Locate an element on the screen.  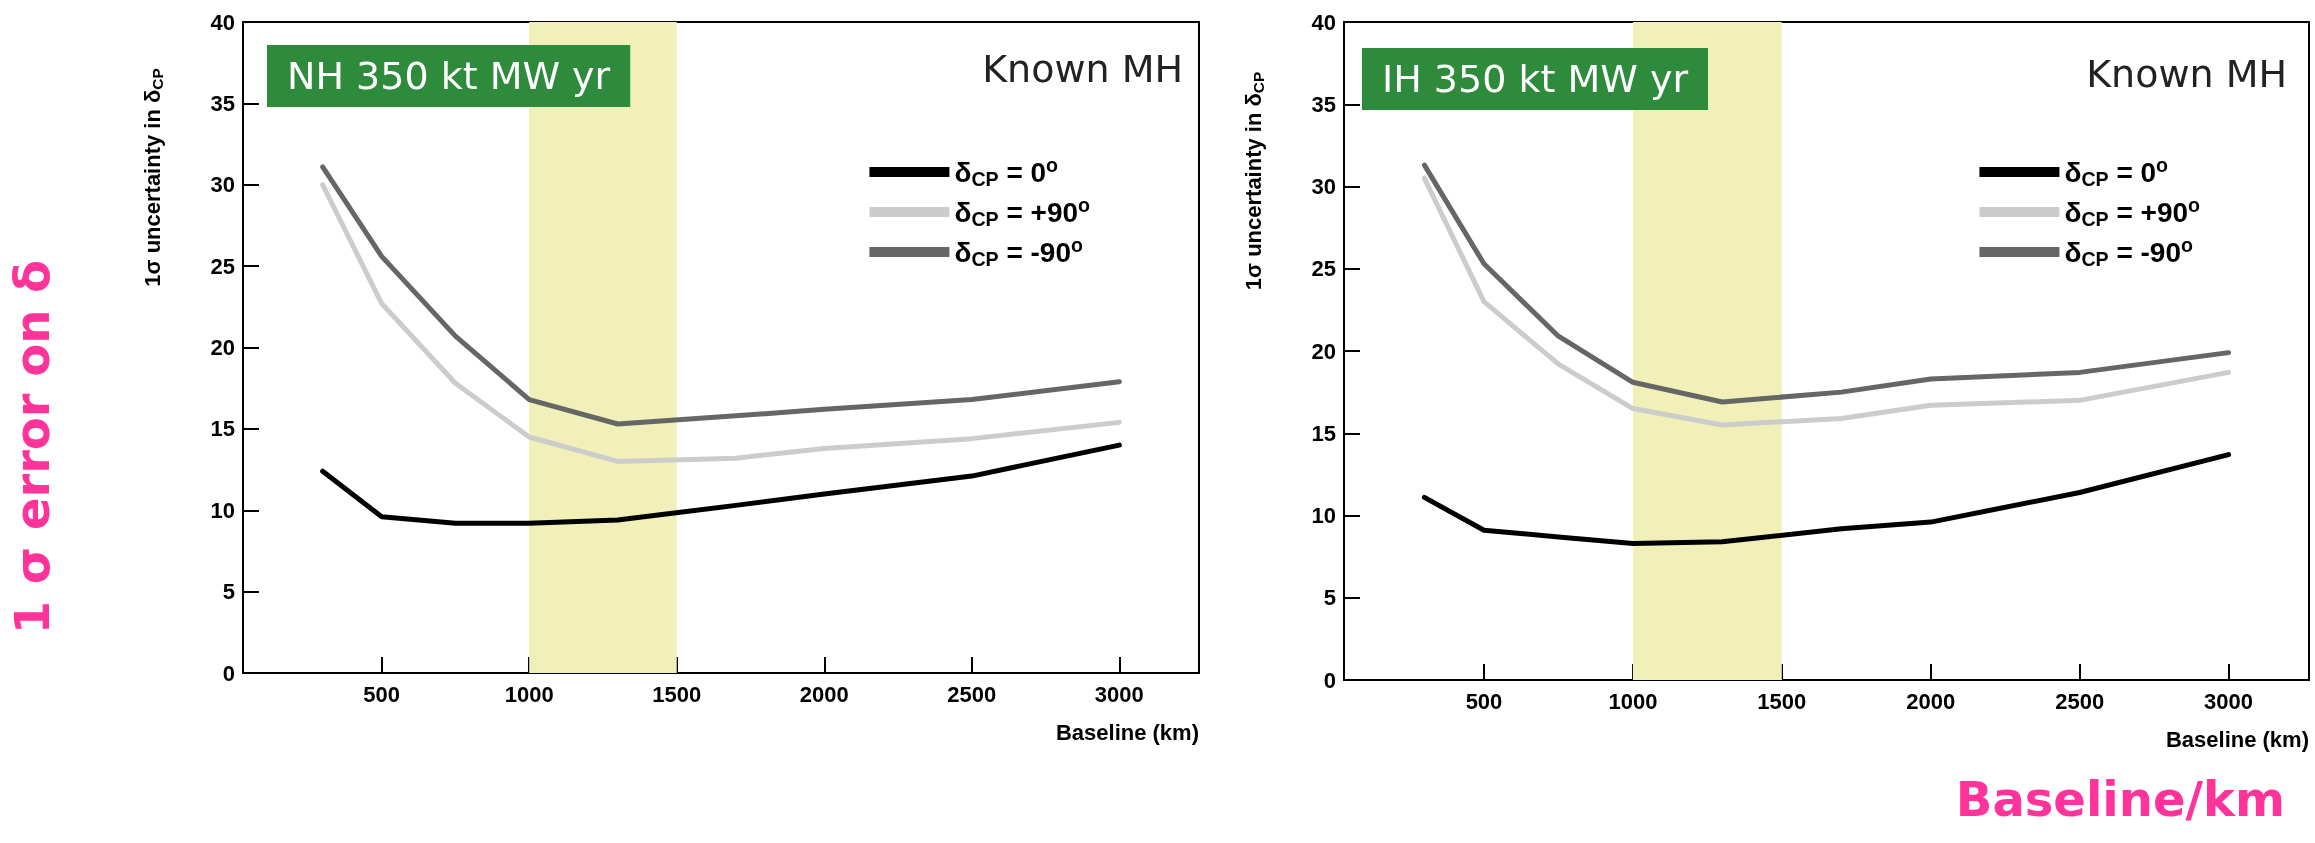
text: Baseline/km is located at coordinates (2120, 799).